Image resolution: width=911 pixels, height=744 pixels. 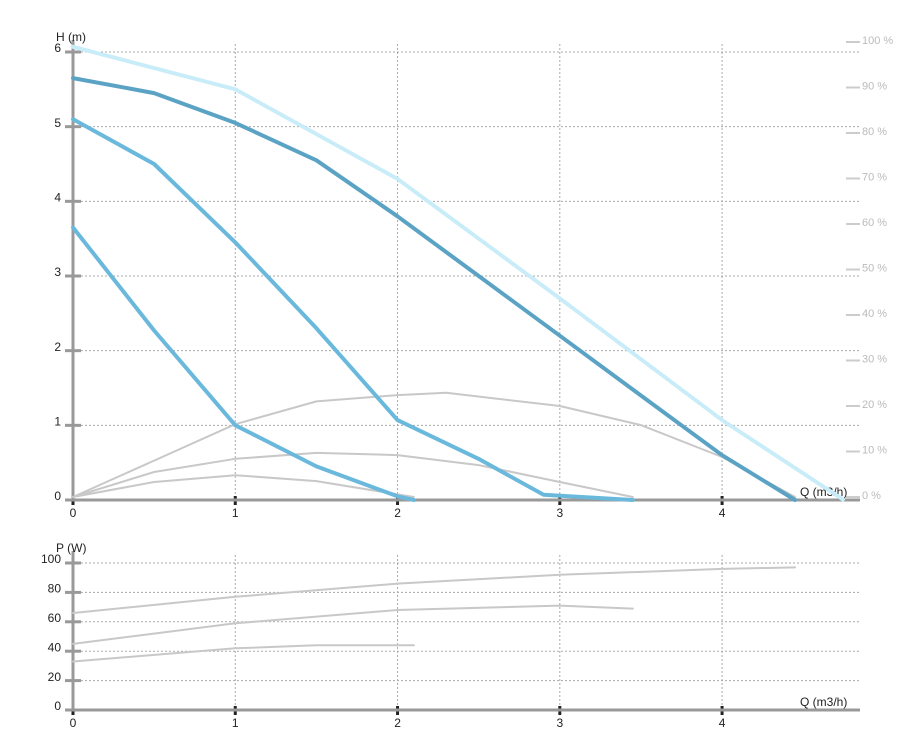 I want to click on y2-tick-label: 20 %, so click(x=874, y=405).